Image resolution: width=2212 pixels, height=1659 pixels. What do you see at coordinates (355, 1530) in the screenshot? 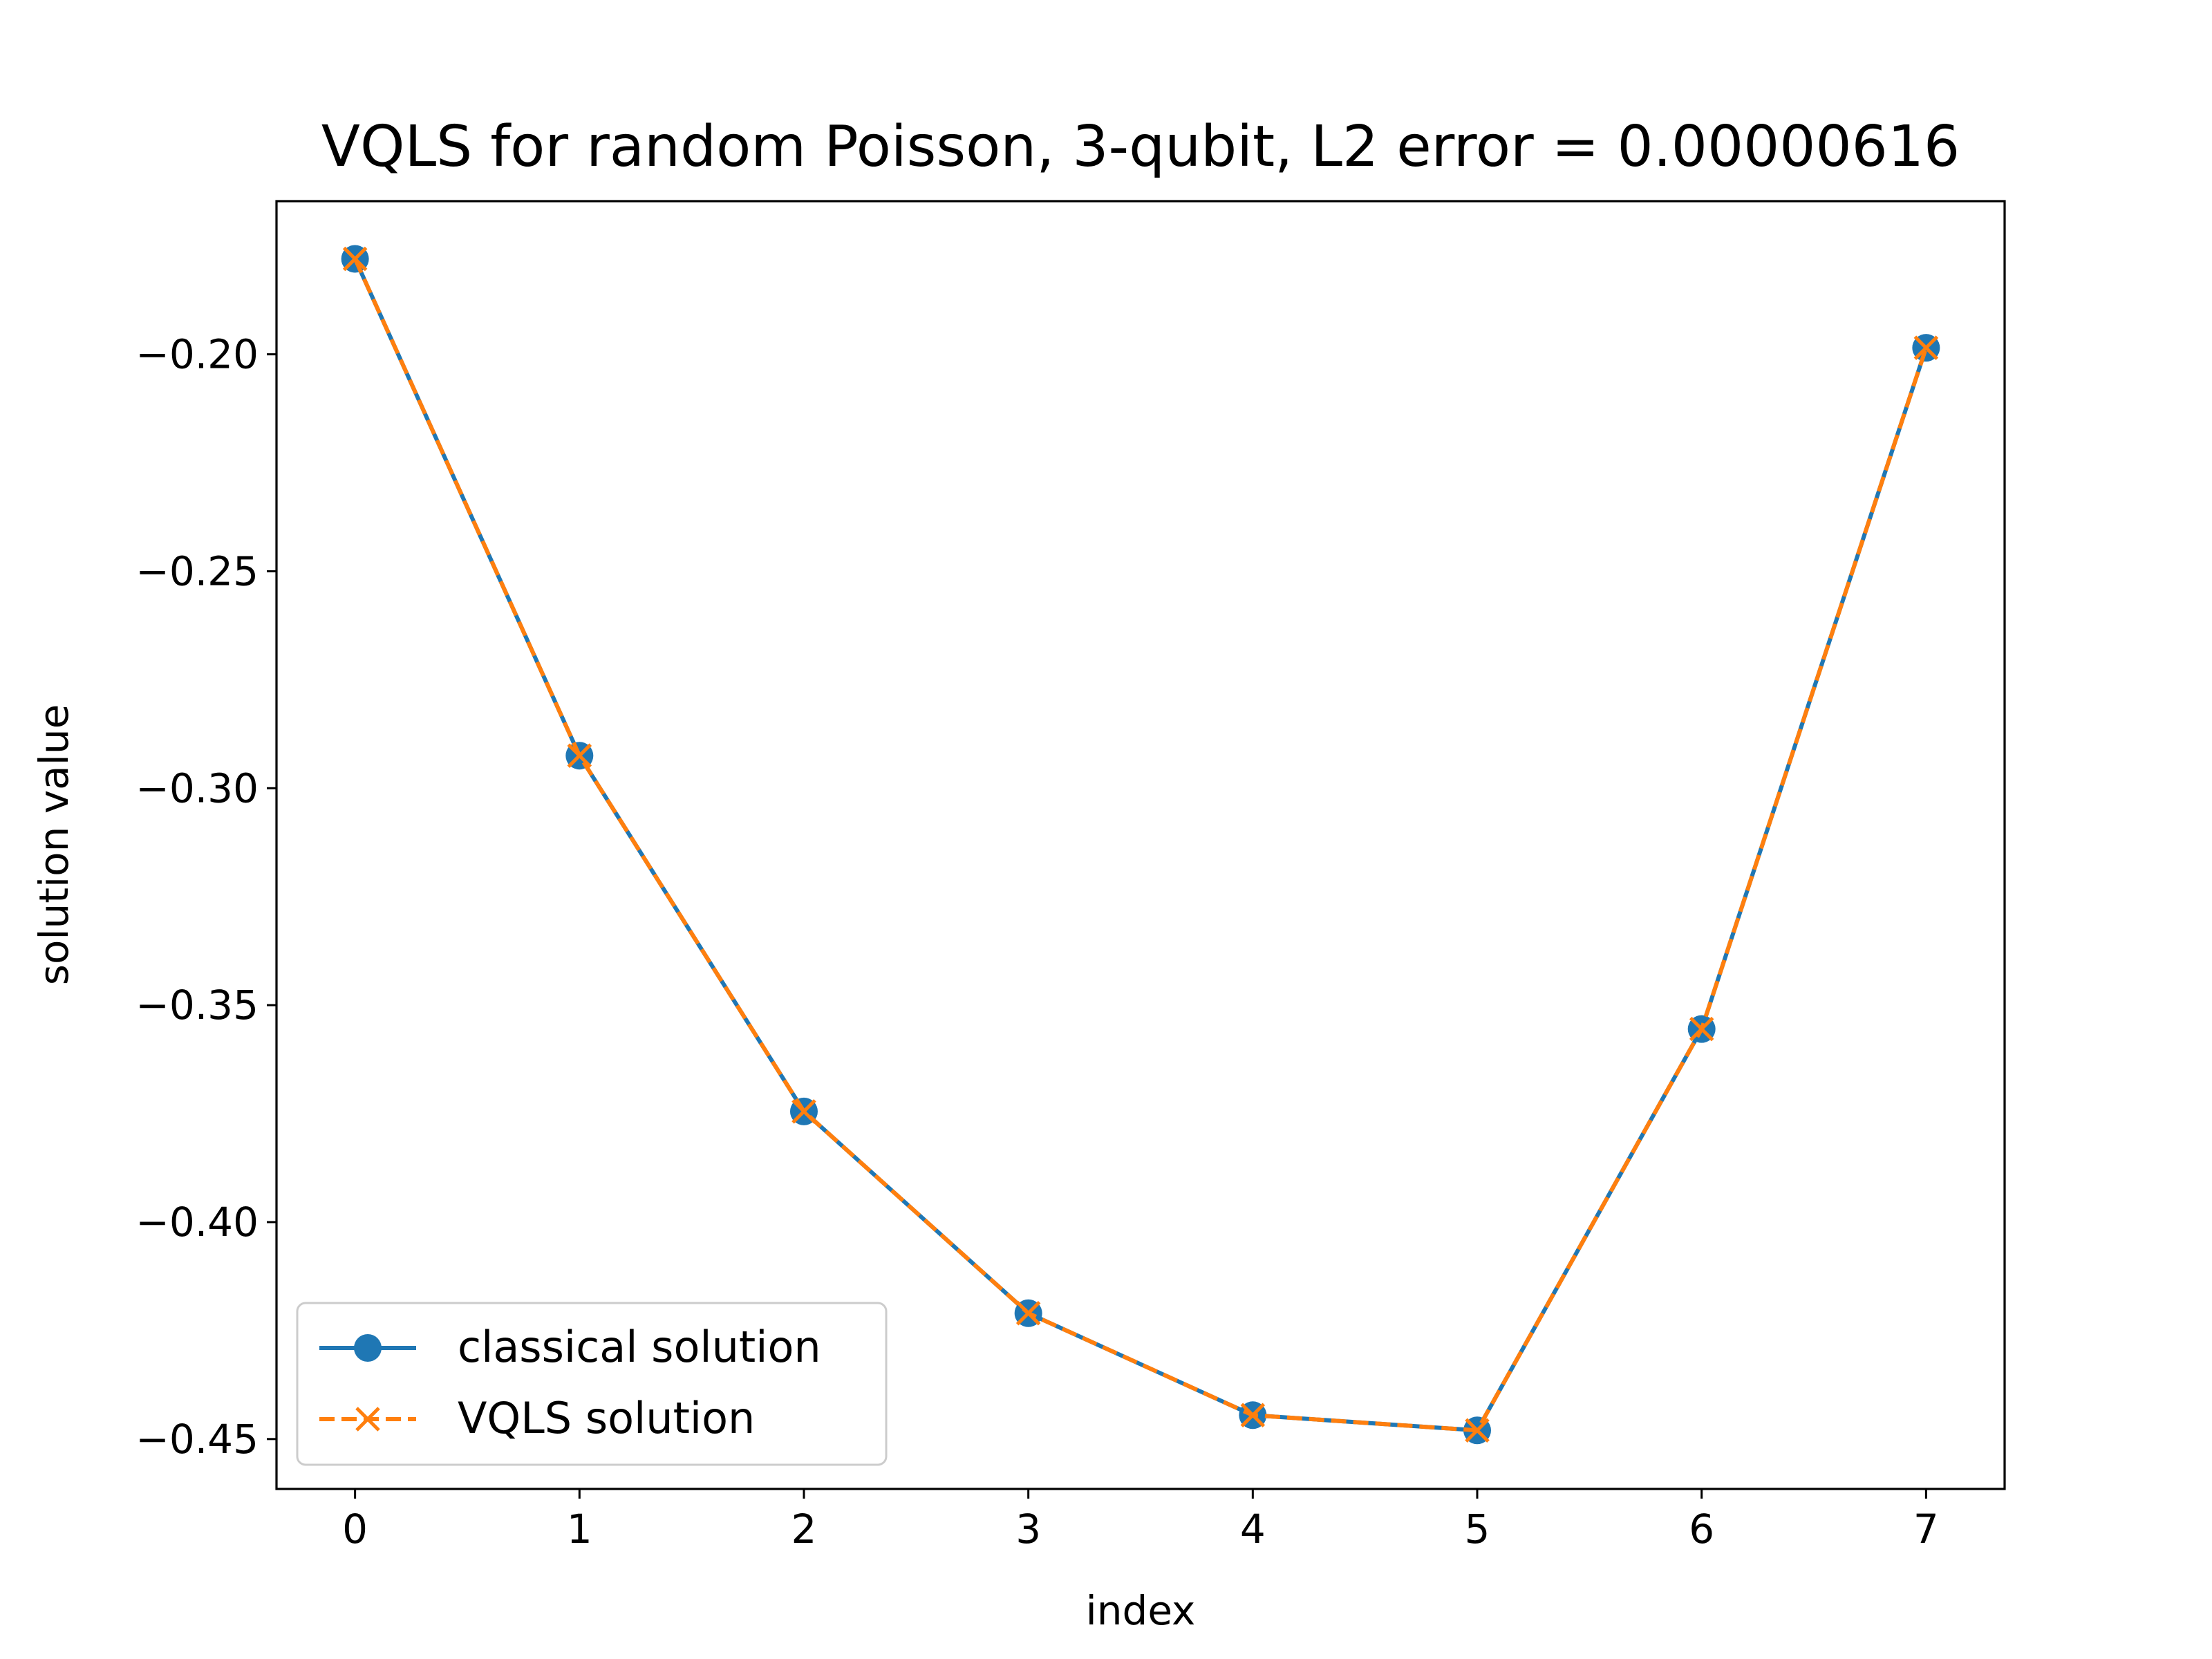
I see `x-tick-label: 0` at bounding box center [355, 1530].